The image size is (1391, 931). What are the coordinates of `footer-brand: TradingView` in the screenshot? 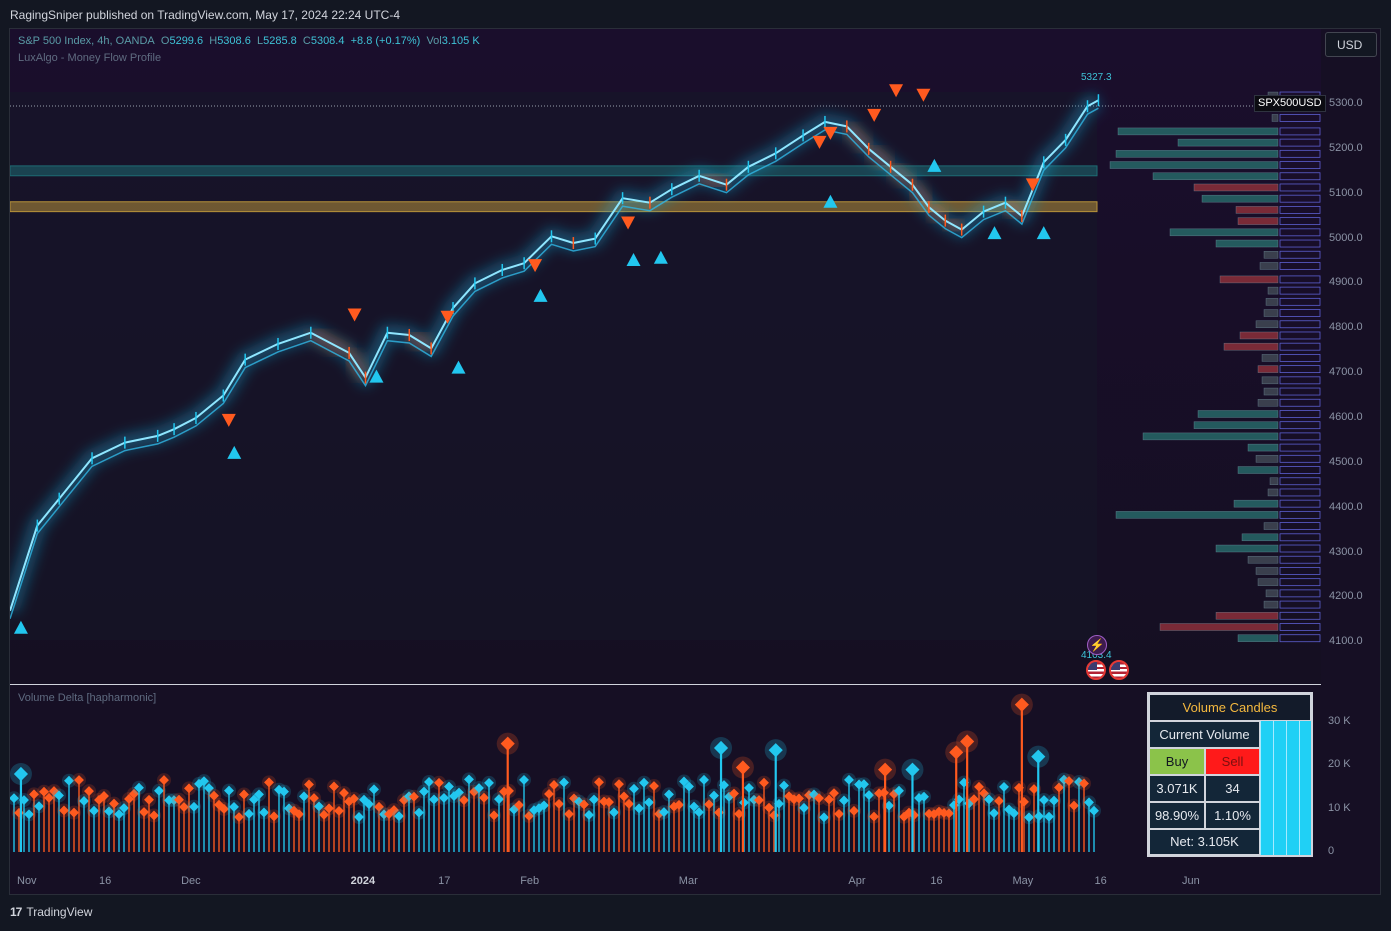 It's located at (59, 912).